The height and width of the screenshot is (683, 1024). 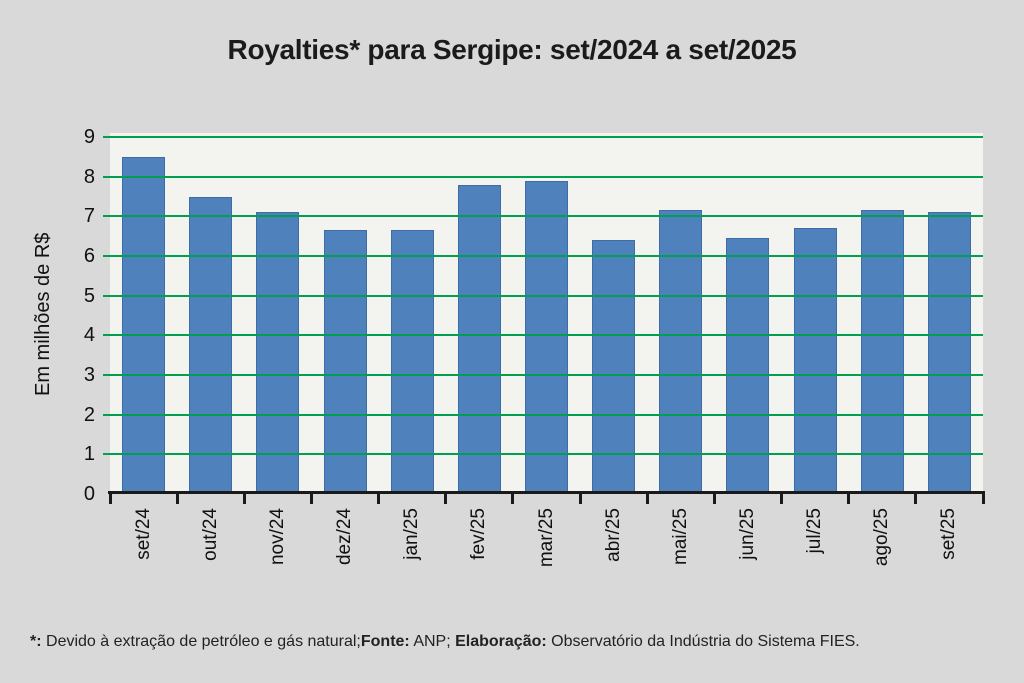 What do you see at coordinates (614, 367) in the screenshot?
I see `bar-abr/25` at bounding box center [614, 367].